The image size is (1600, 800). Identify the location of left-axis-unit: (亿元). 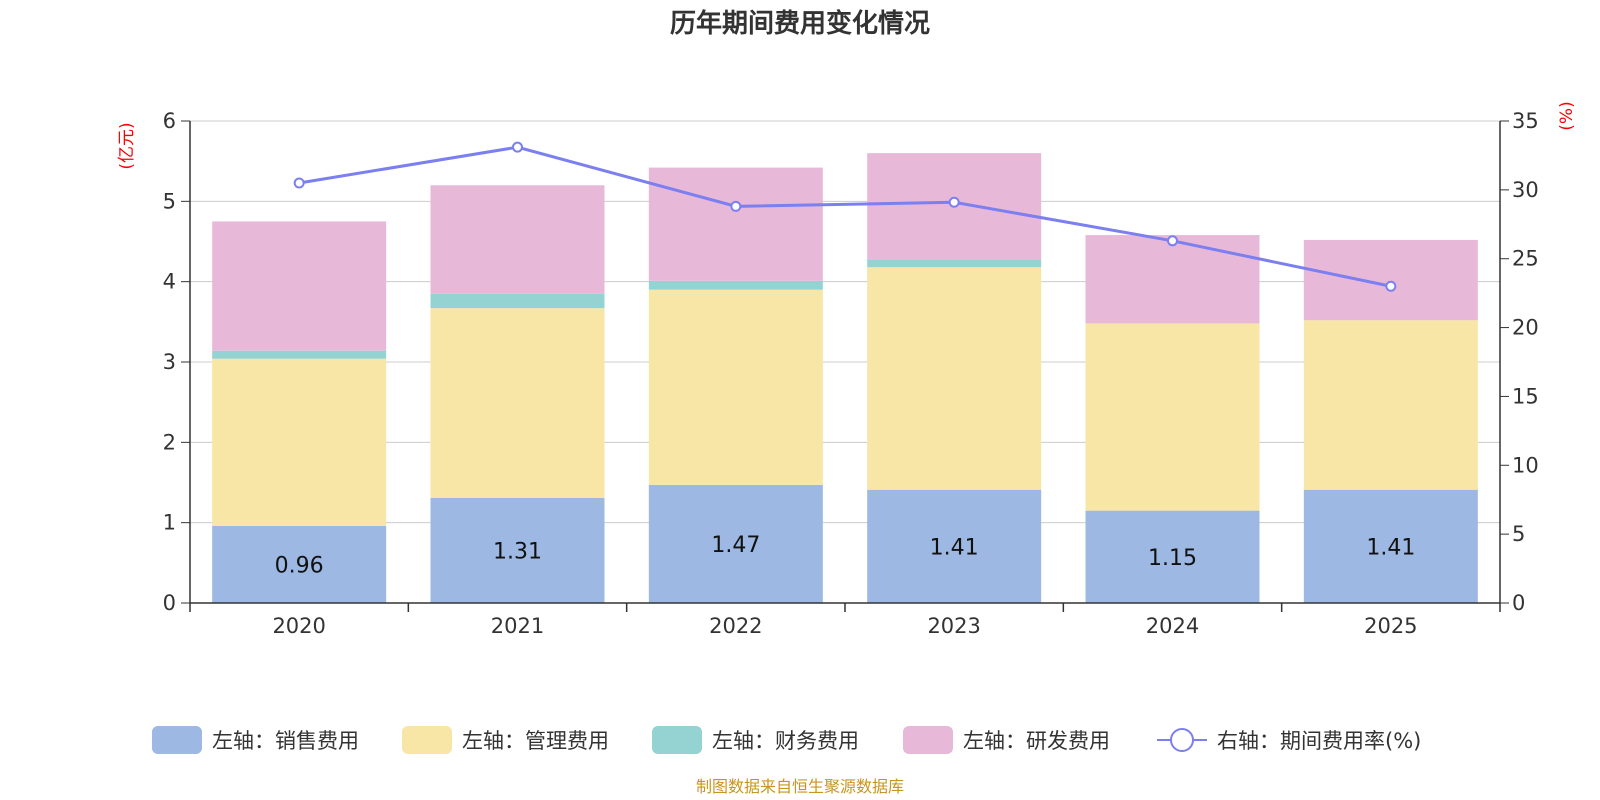
(127, 145).